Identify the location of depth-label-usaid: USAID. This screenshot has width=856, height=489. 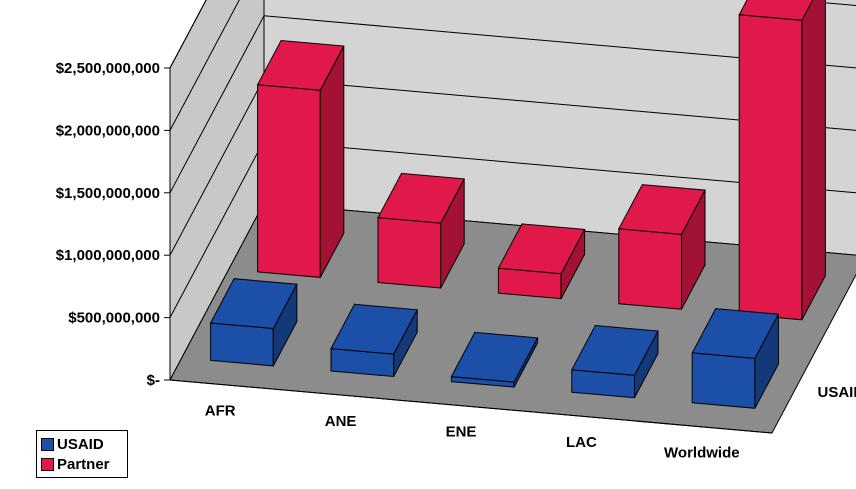
(837, 392).